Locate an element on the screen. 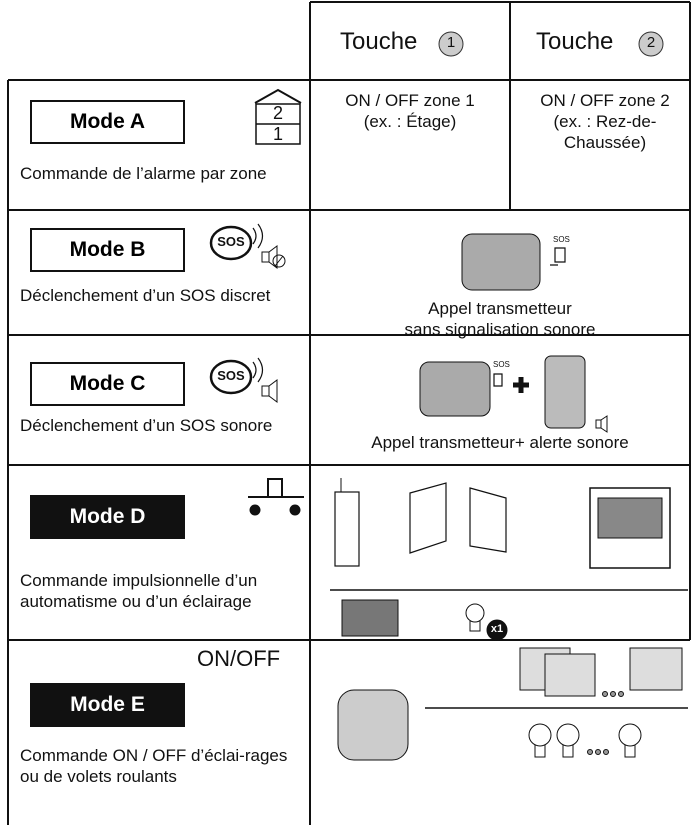 Image resolution: width=699 pixels, height=825 pixels. cell-text: Appel transmetteur+ alerte sonore is located at coordinates (500, 442).